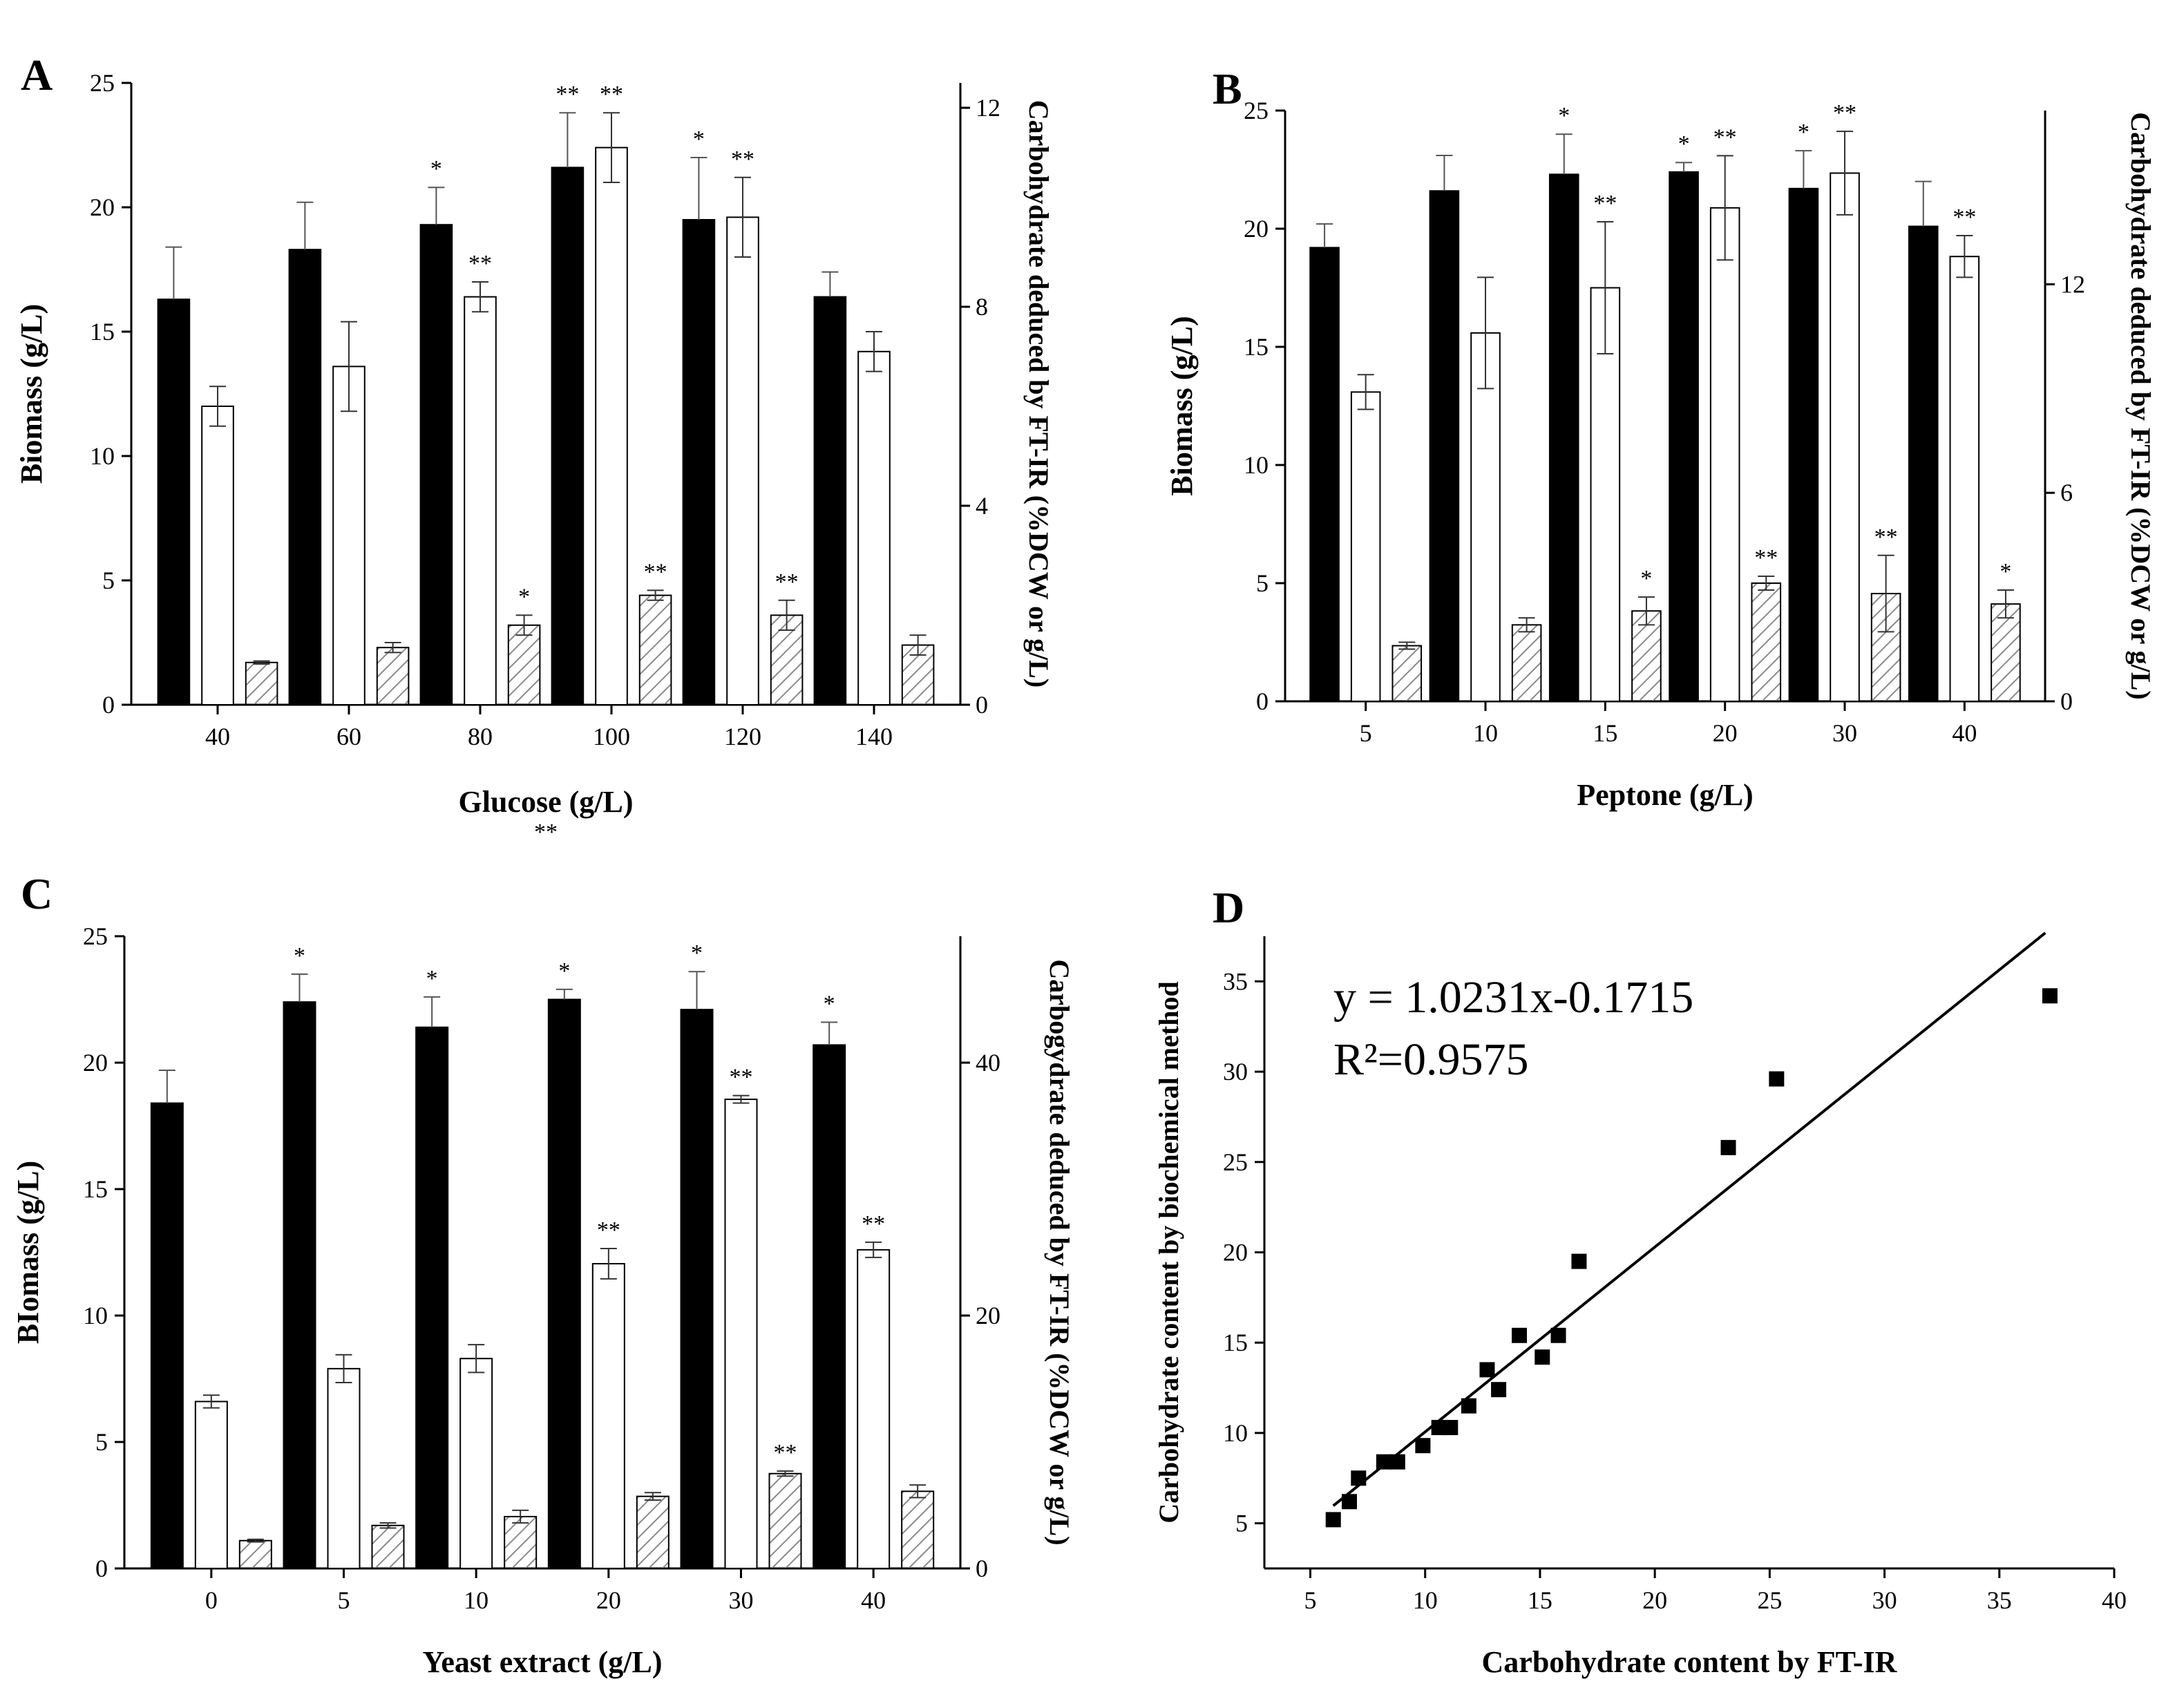 This screenshot has width=2175, height=1708. What do you see at coordinates (1310, 1600) in the screenshot?
I see `x-tick-label: 5` at bounding box center [1310, 1600].